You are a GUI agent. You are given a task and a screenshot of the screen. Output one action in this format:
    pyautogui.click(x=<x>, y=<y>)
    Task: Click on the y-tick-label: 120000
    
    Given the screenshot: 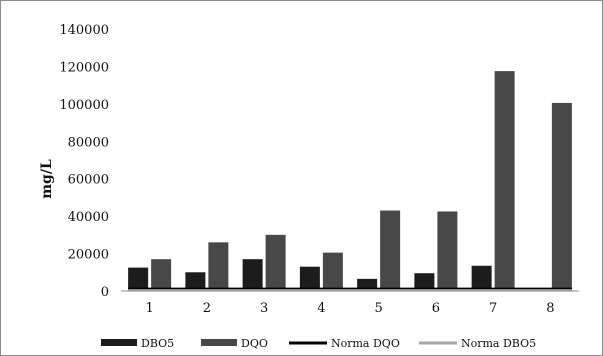 What is the action you would take?
    pyautogui.click(x=84, y=67)
    